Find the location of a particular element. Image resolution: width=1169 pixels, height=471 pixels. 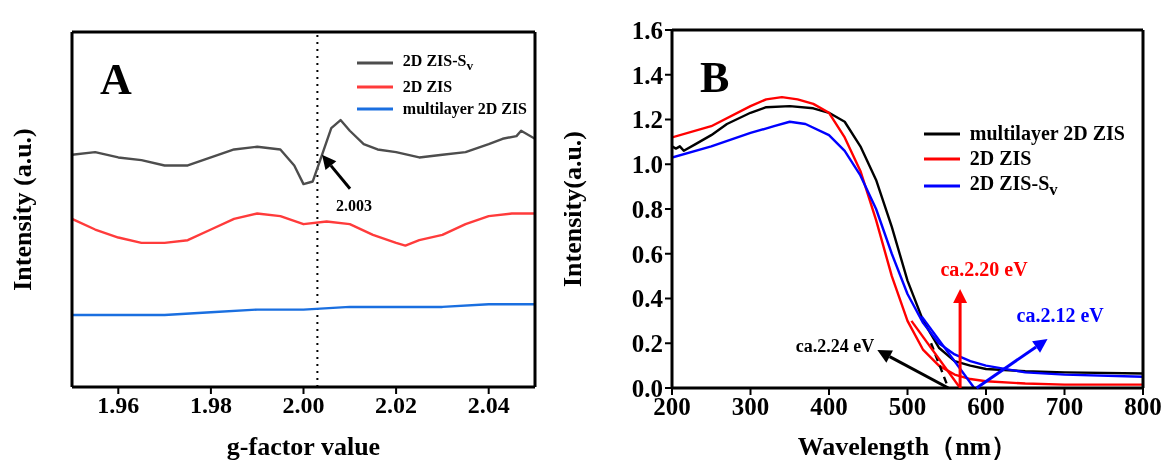

x-tick-label: 400 is located at coordinates (829, 406).